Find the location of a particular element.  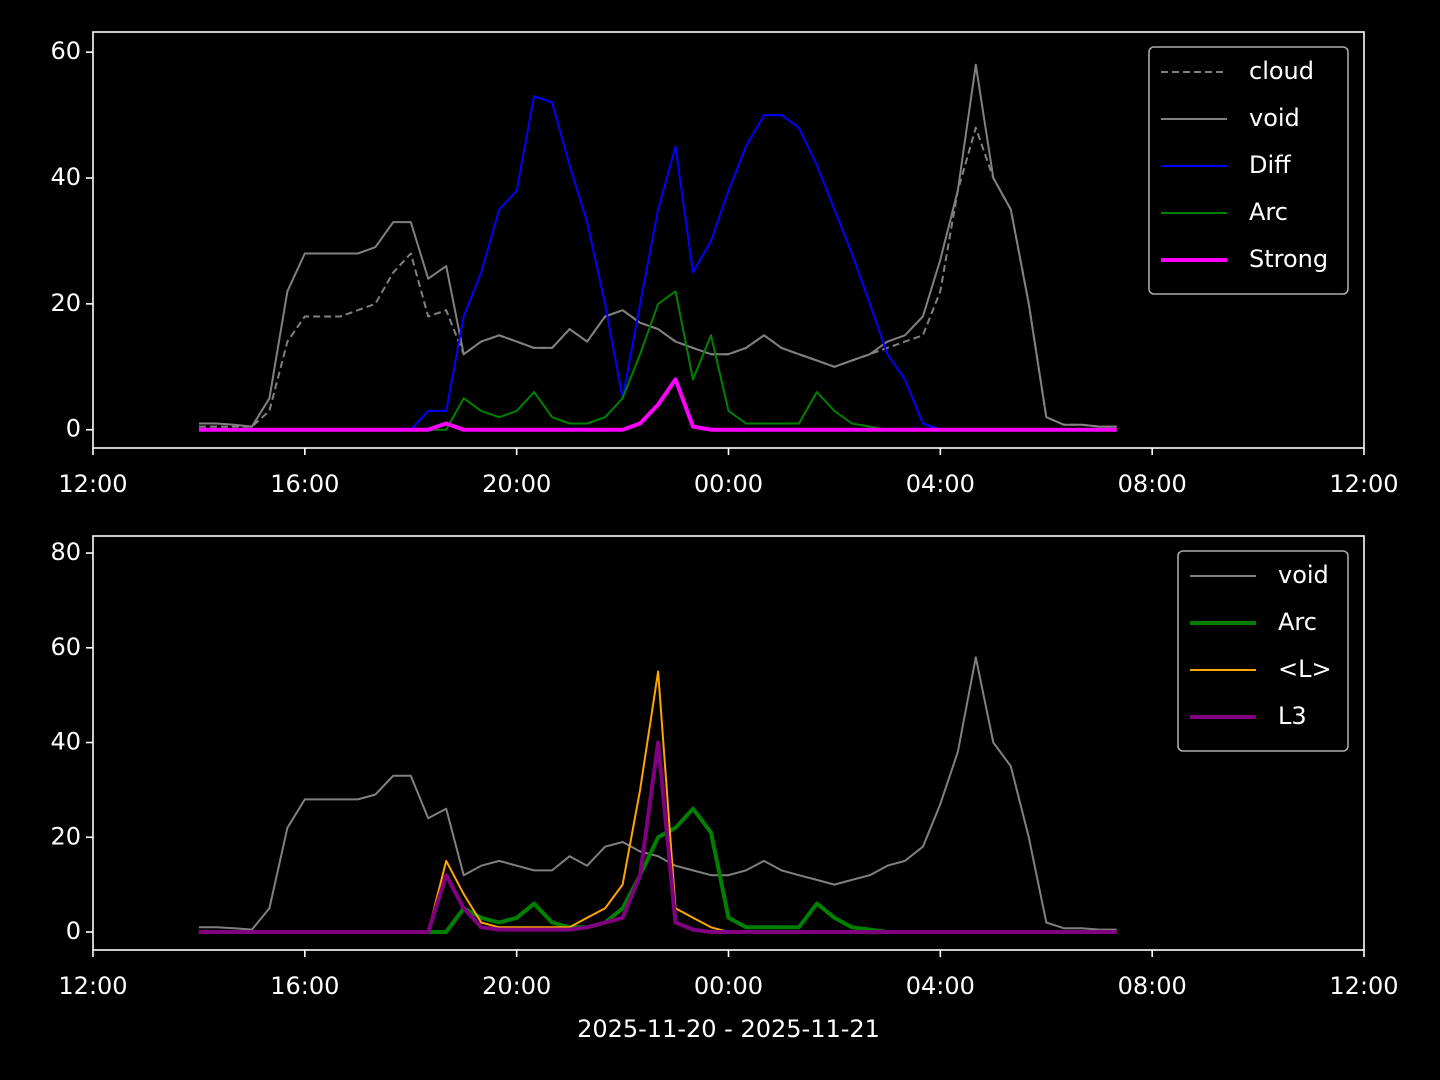

legend-label: Strong is located at coordinates (1288, 259).